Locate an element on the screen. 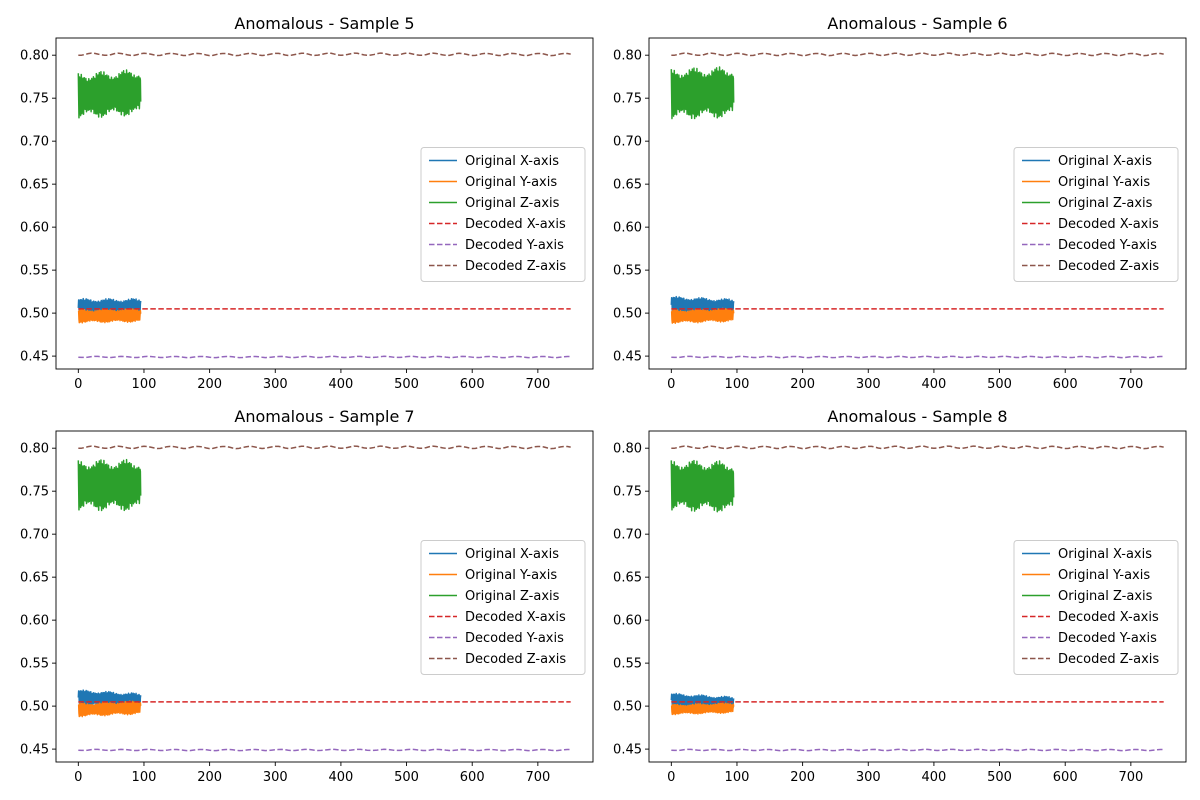  chart-title: Anomalous - Sample 5 is located at coordinates (324, 23).